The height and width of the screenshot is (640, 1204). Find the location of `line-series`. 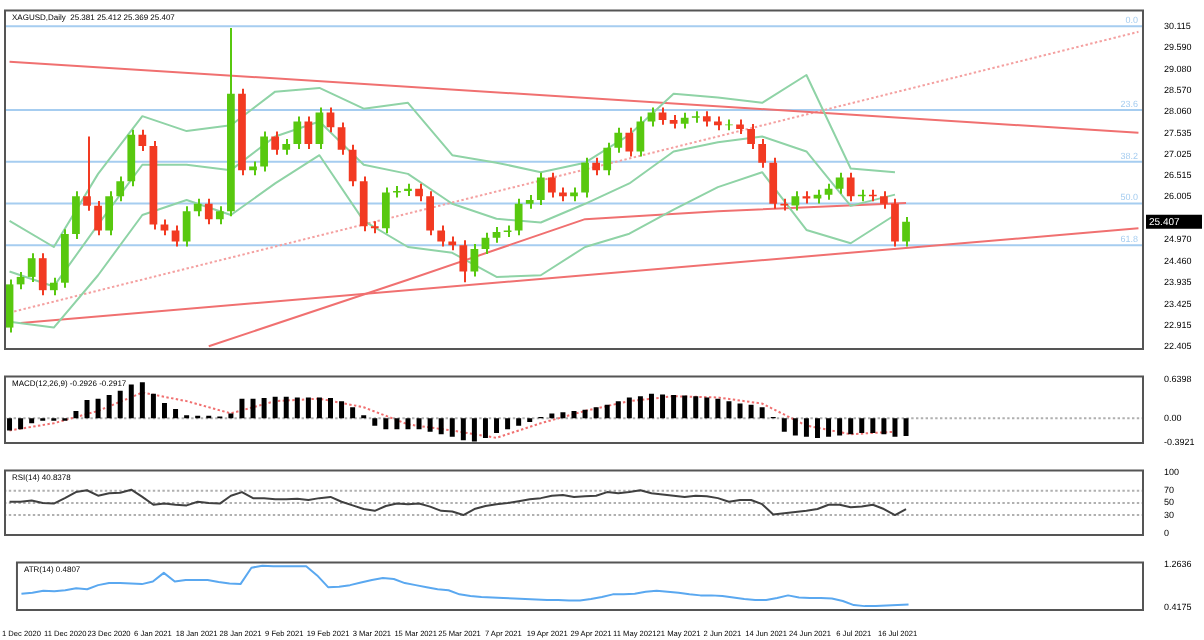

line-series is located at coordinates (452, 415).